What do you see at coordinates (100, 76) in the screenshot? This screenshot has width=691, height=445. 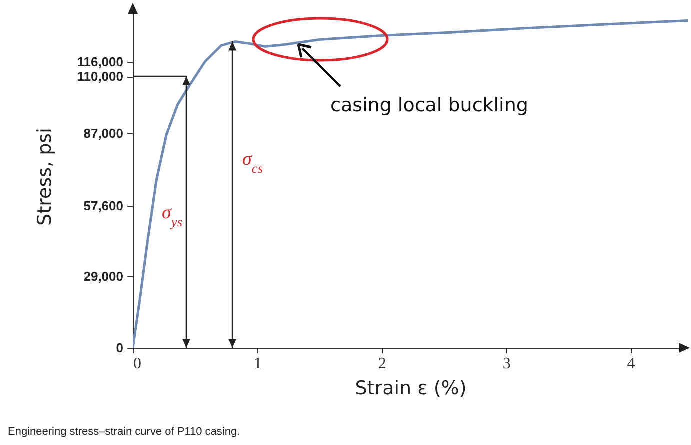 I see `y-tick-label: 110,000` at bounding box center [100, 76].